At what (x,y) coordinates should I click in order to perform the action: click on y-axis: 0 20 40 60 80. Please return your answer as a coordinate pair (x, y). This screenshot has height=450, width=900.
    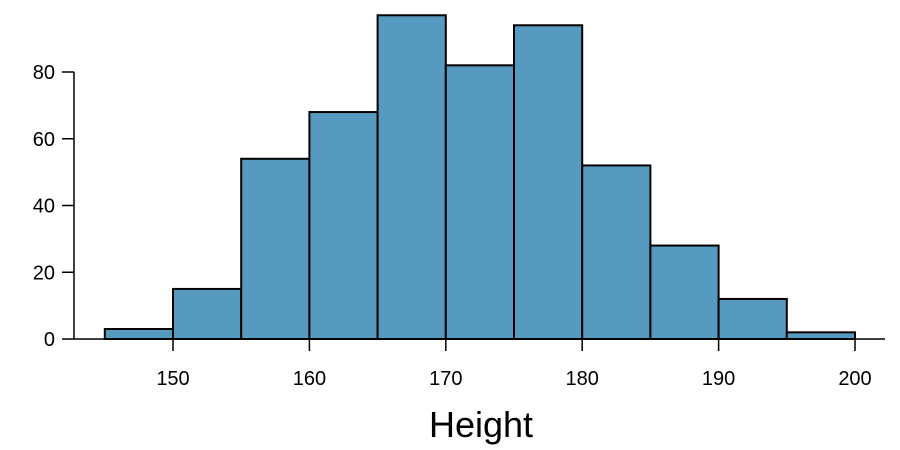
    Looking at the image, I should click on (54, 206).